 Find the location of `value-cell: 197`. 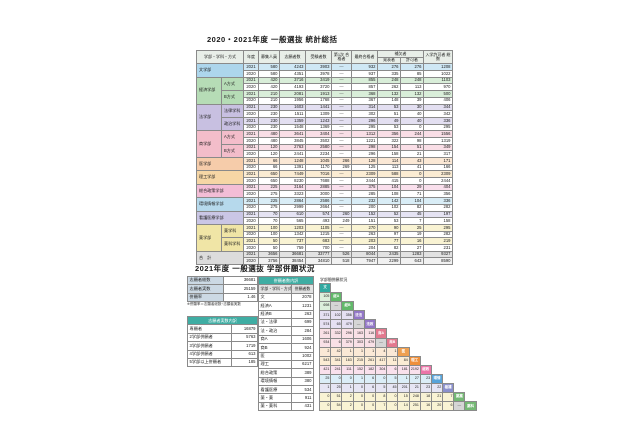

value-cell: 197 is located at coordinates (438, 214).